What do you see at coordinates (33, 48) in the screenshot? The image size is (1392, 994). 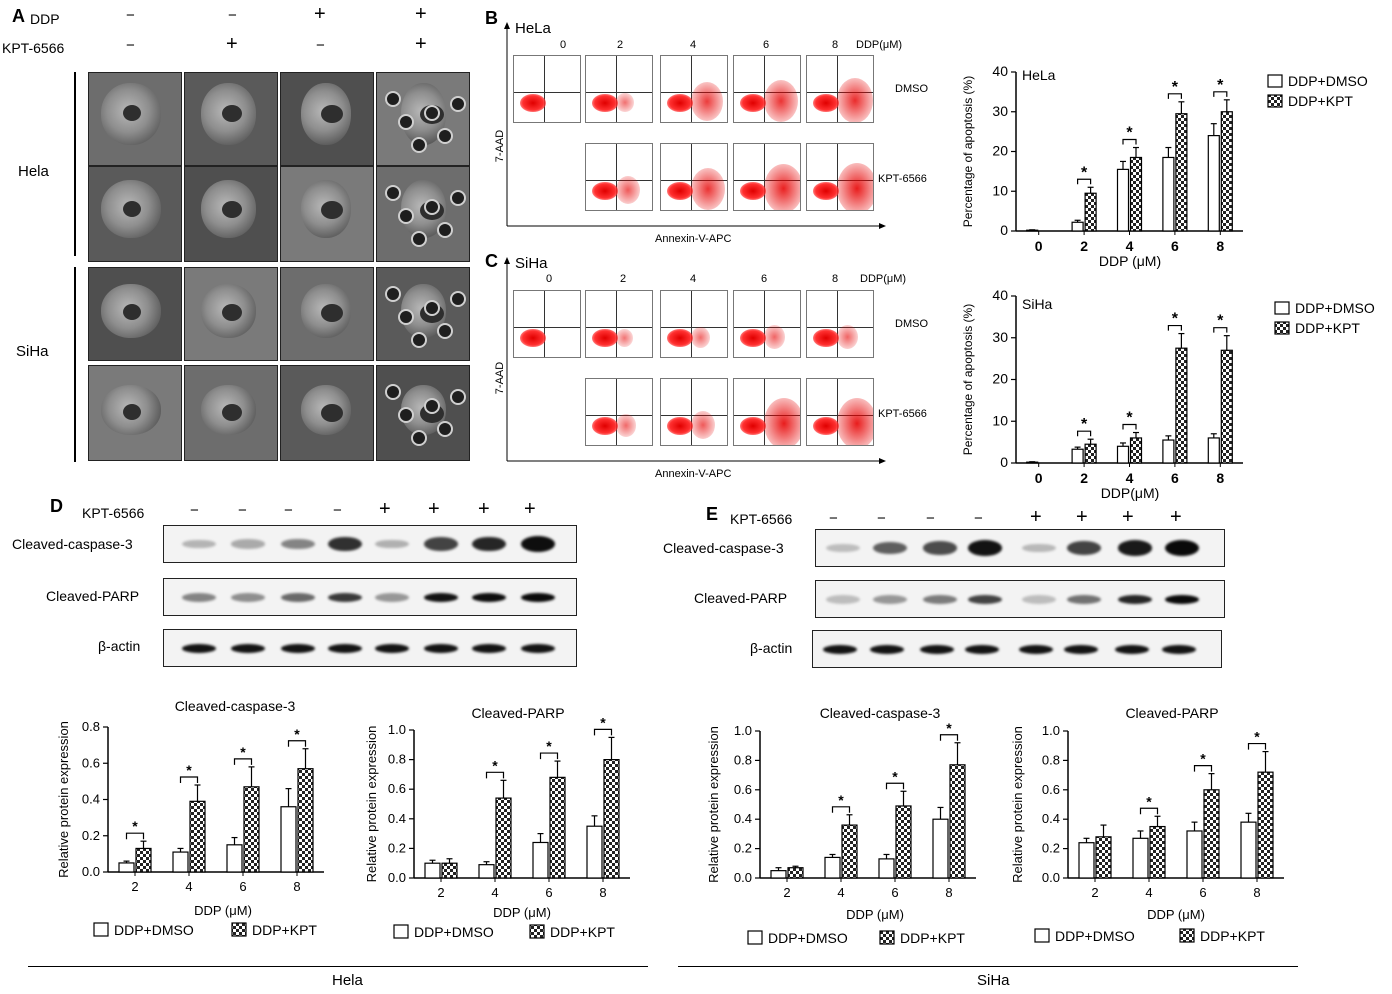 I see `kpt-row-label: KPT-6566` at bounding box center [33, 48].